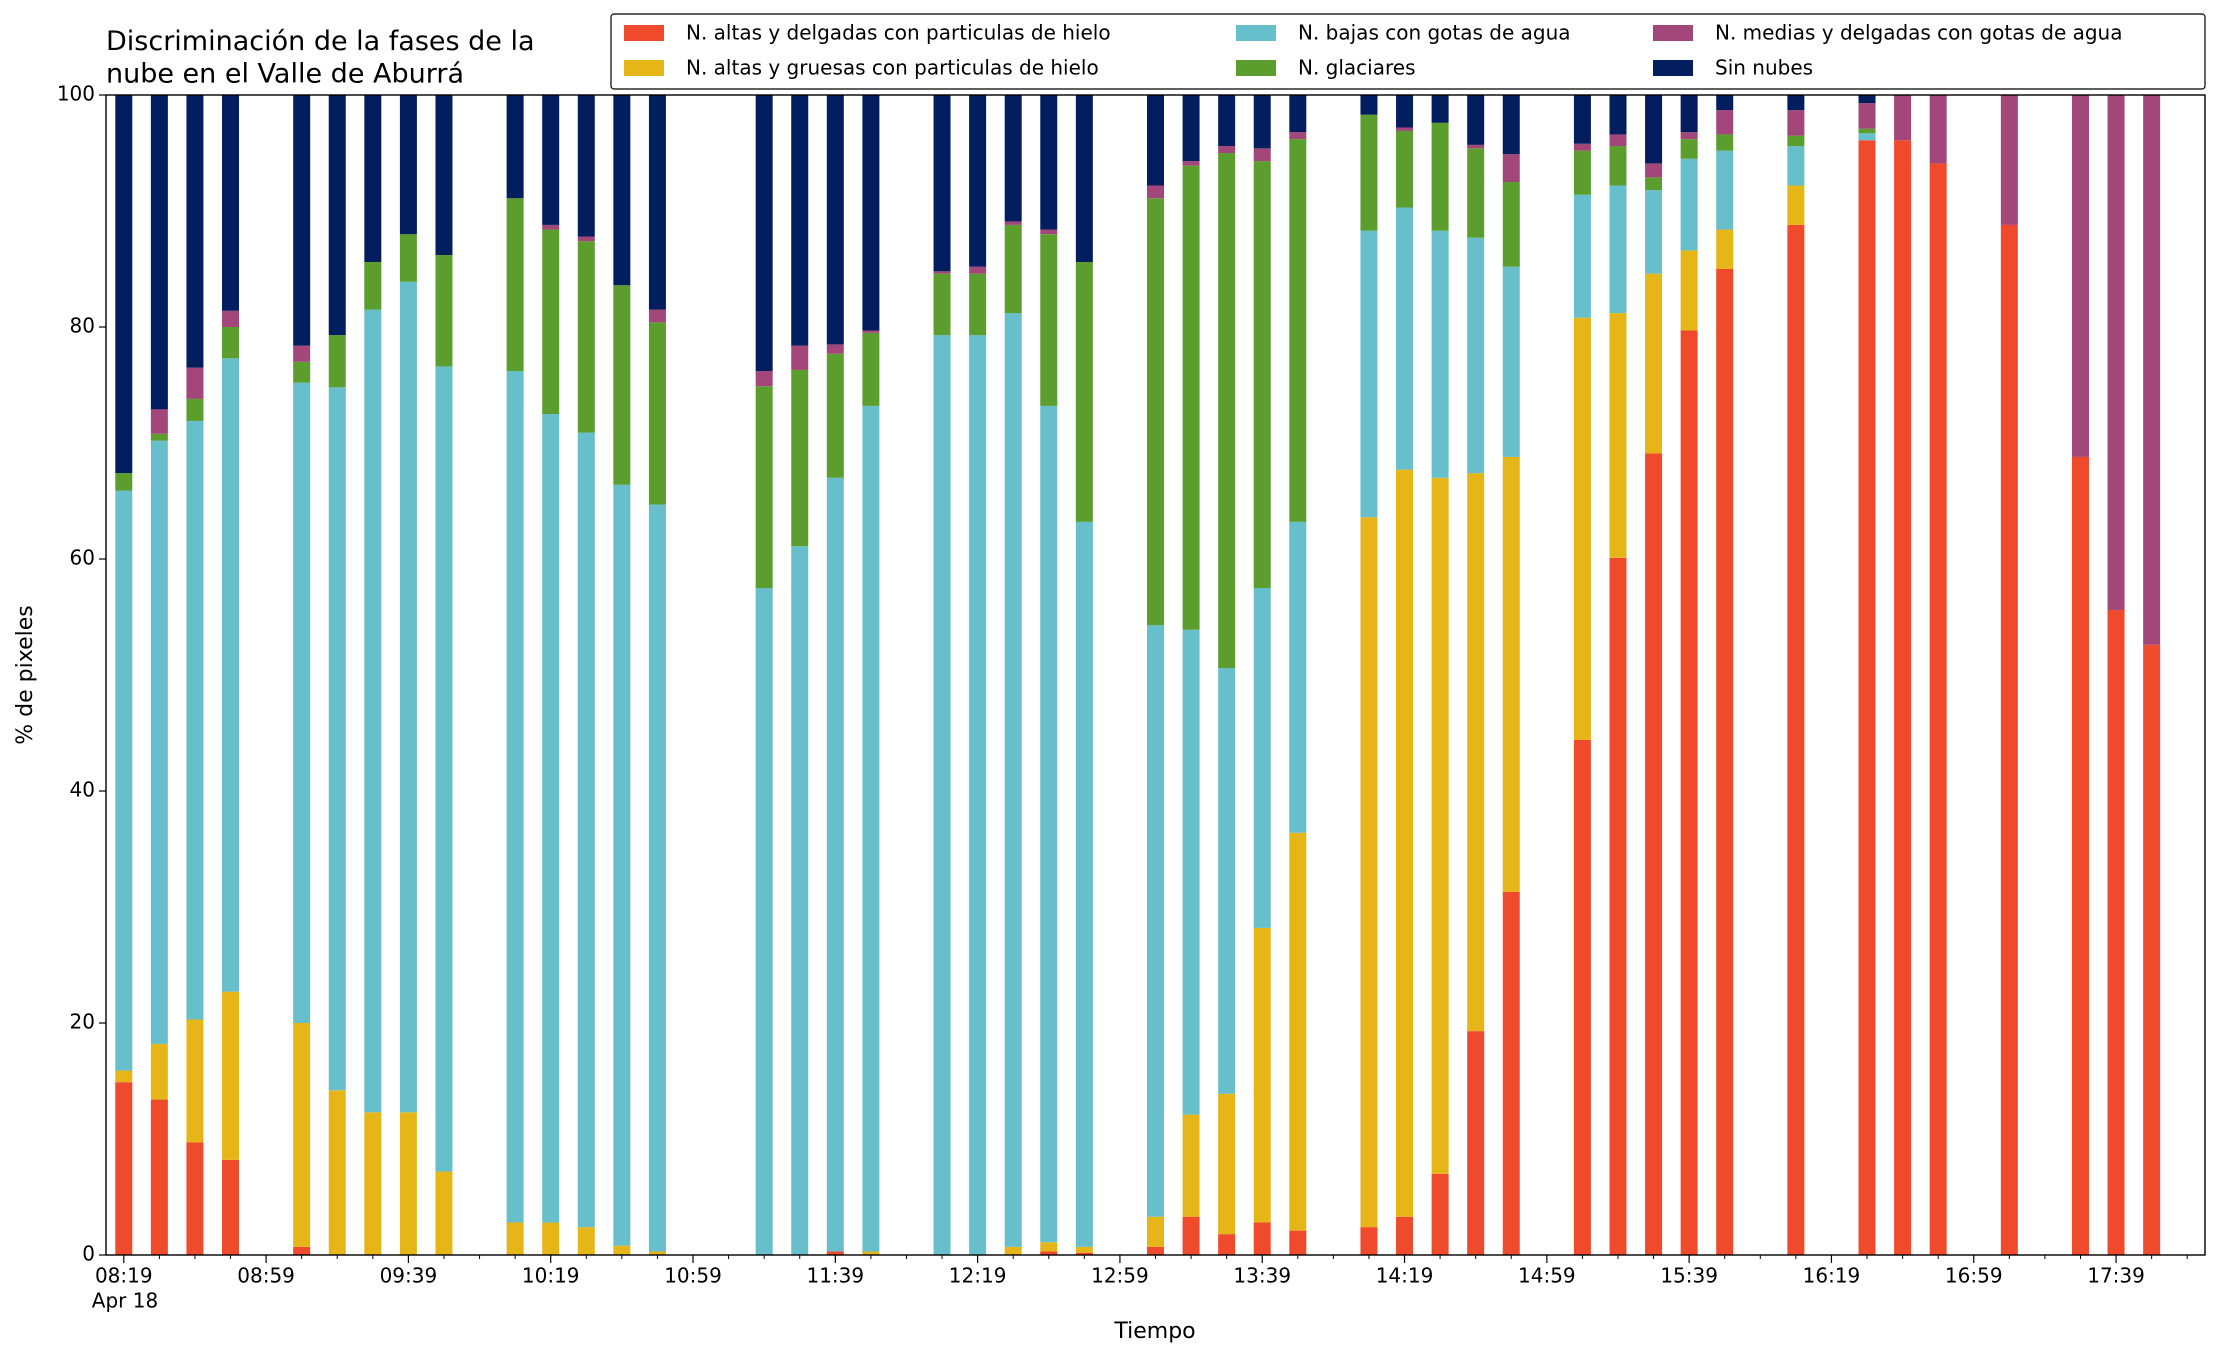 The image size is (2216, 1355). What do you see at coordinates (1154, 1331) in the screenshot?
I see `x-axis-label: Tiempo` at bounding box center [1154, 1331].